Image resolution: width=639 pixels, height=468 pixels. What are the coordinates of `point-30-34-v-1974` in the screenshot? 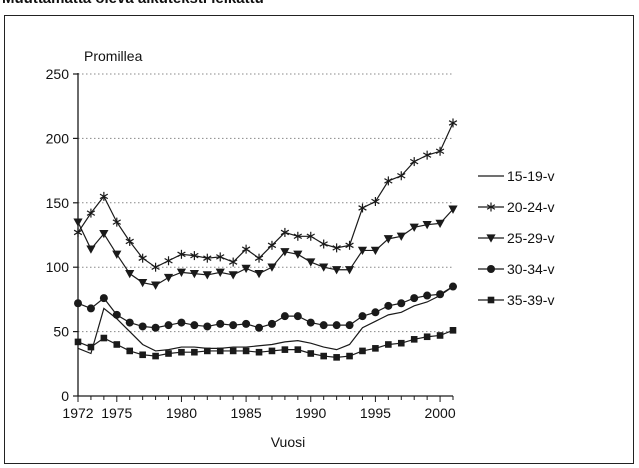 It's located at (103, 298).